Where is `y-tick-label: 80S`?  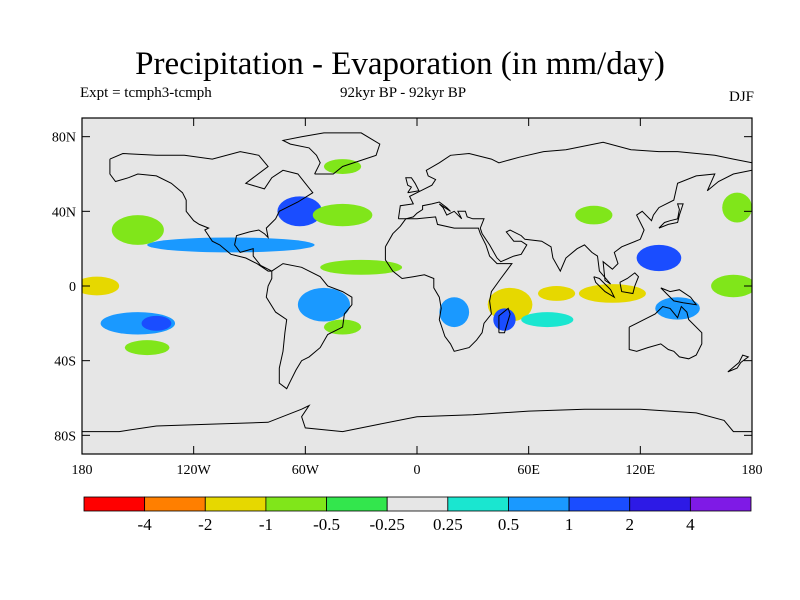 y-tick-label: 80S is located at coordinates (65, 436).